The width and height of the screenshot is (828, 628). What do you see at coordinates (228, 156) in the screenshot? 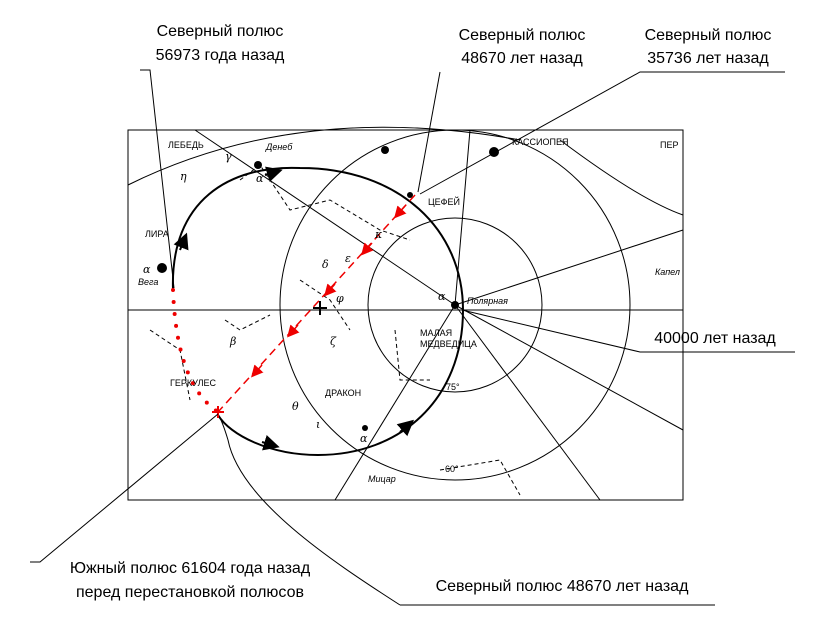
I see `greek-label: γ` at bounding box center [228, 156].